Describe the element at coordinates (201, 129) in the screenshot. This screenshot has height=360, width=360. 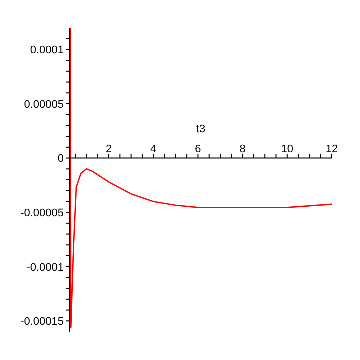
I see `x-axis-title: t3` at that location.